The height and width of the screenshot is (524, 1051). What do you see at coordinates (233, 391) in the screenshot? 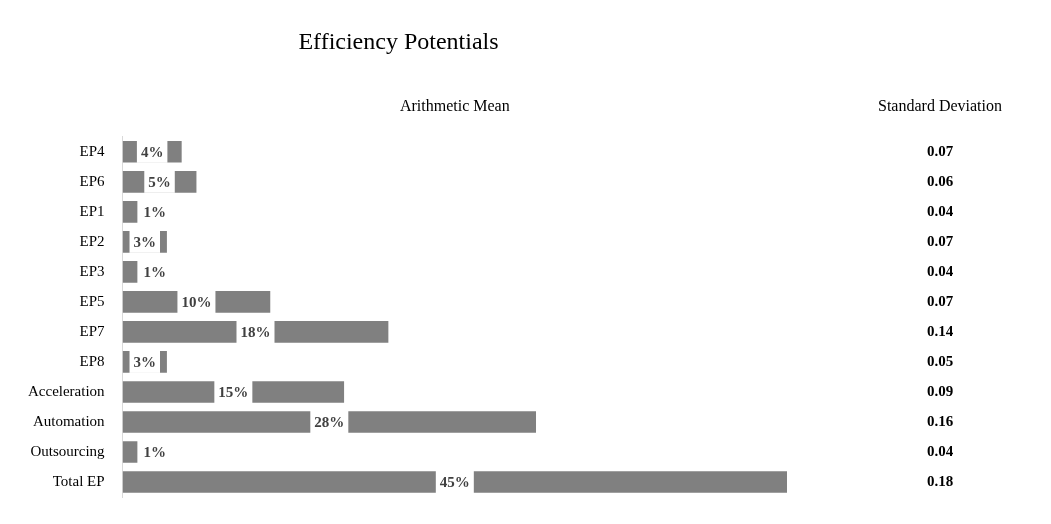
I see `data-label: 15%` at bounding box center [233, 391].